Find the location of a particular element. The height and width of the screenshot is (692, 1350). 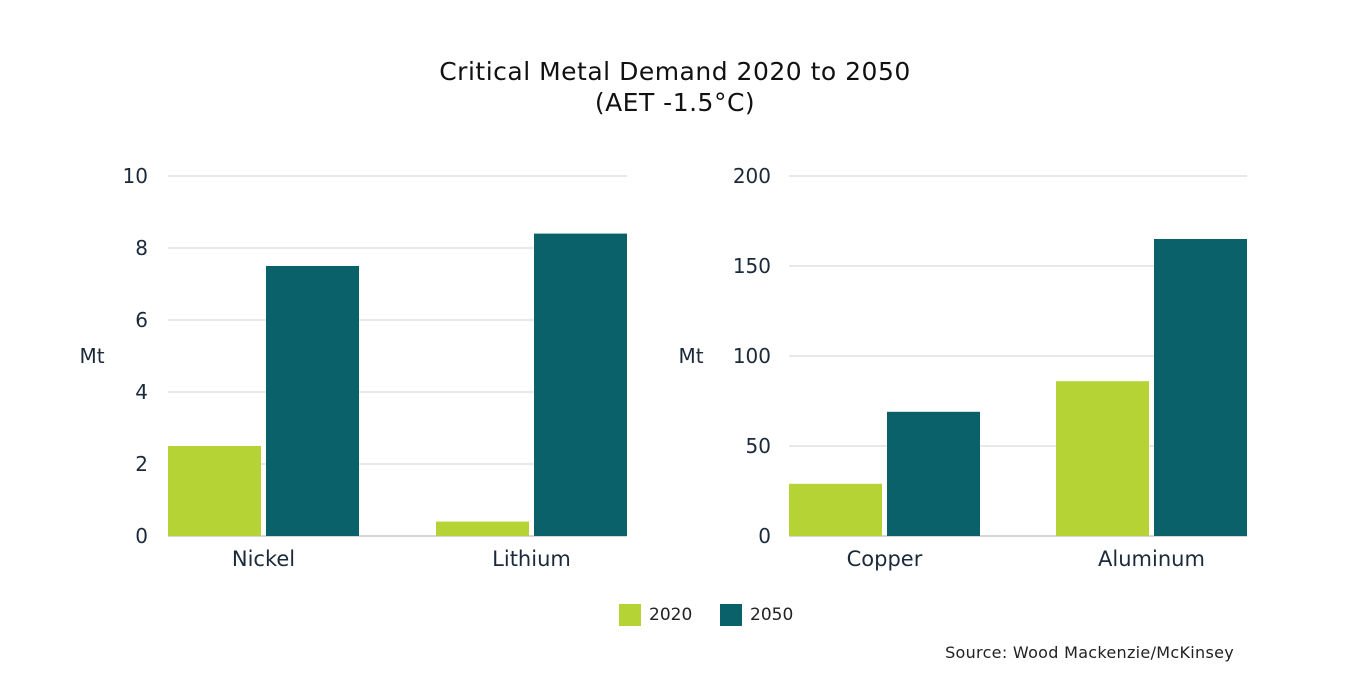

y-tick-label: 50 is located at coordinates (758, 446).